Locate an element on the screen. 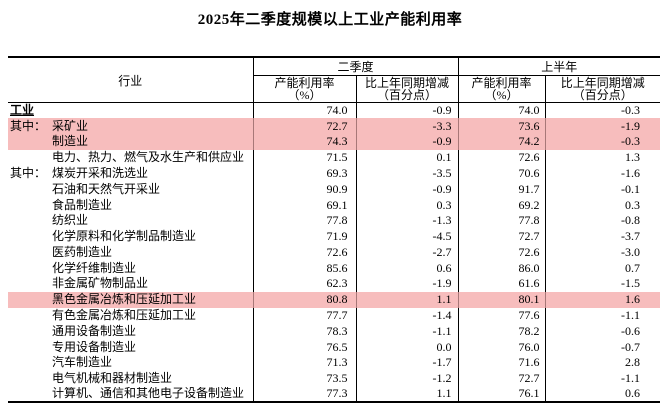 The width and height of the screenshot is (660, 409). industry-cell: 计算机、通信和其他电子设备制造业 is located at coordinates (130, 395).